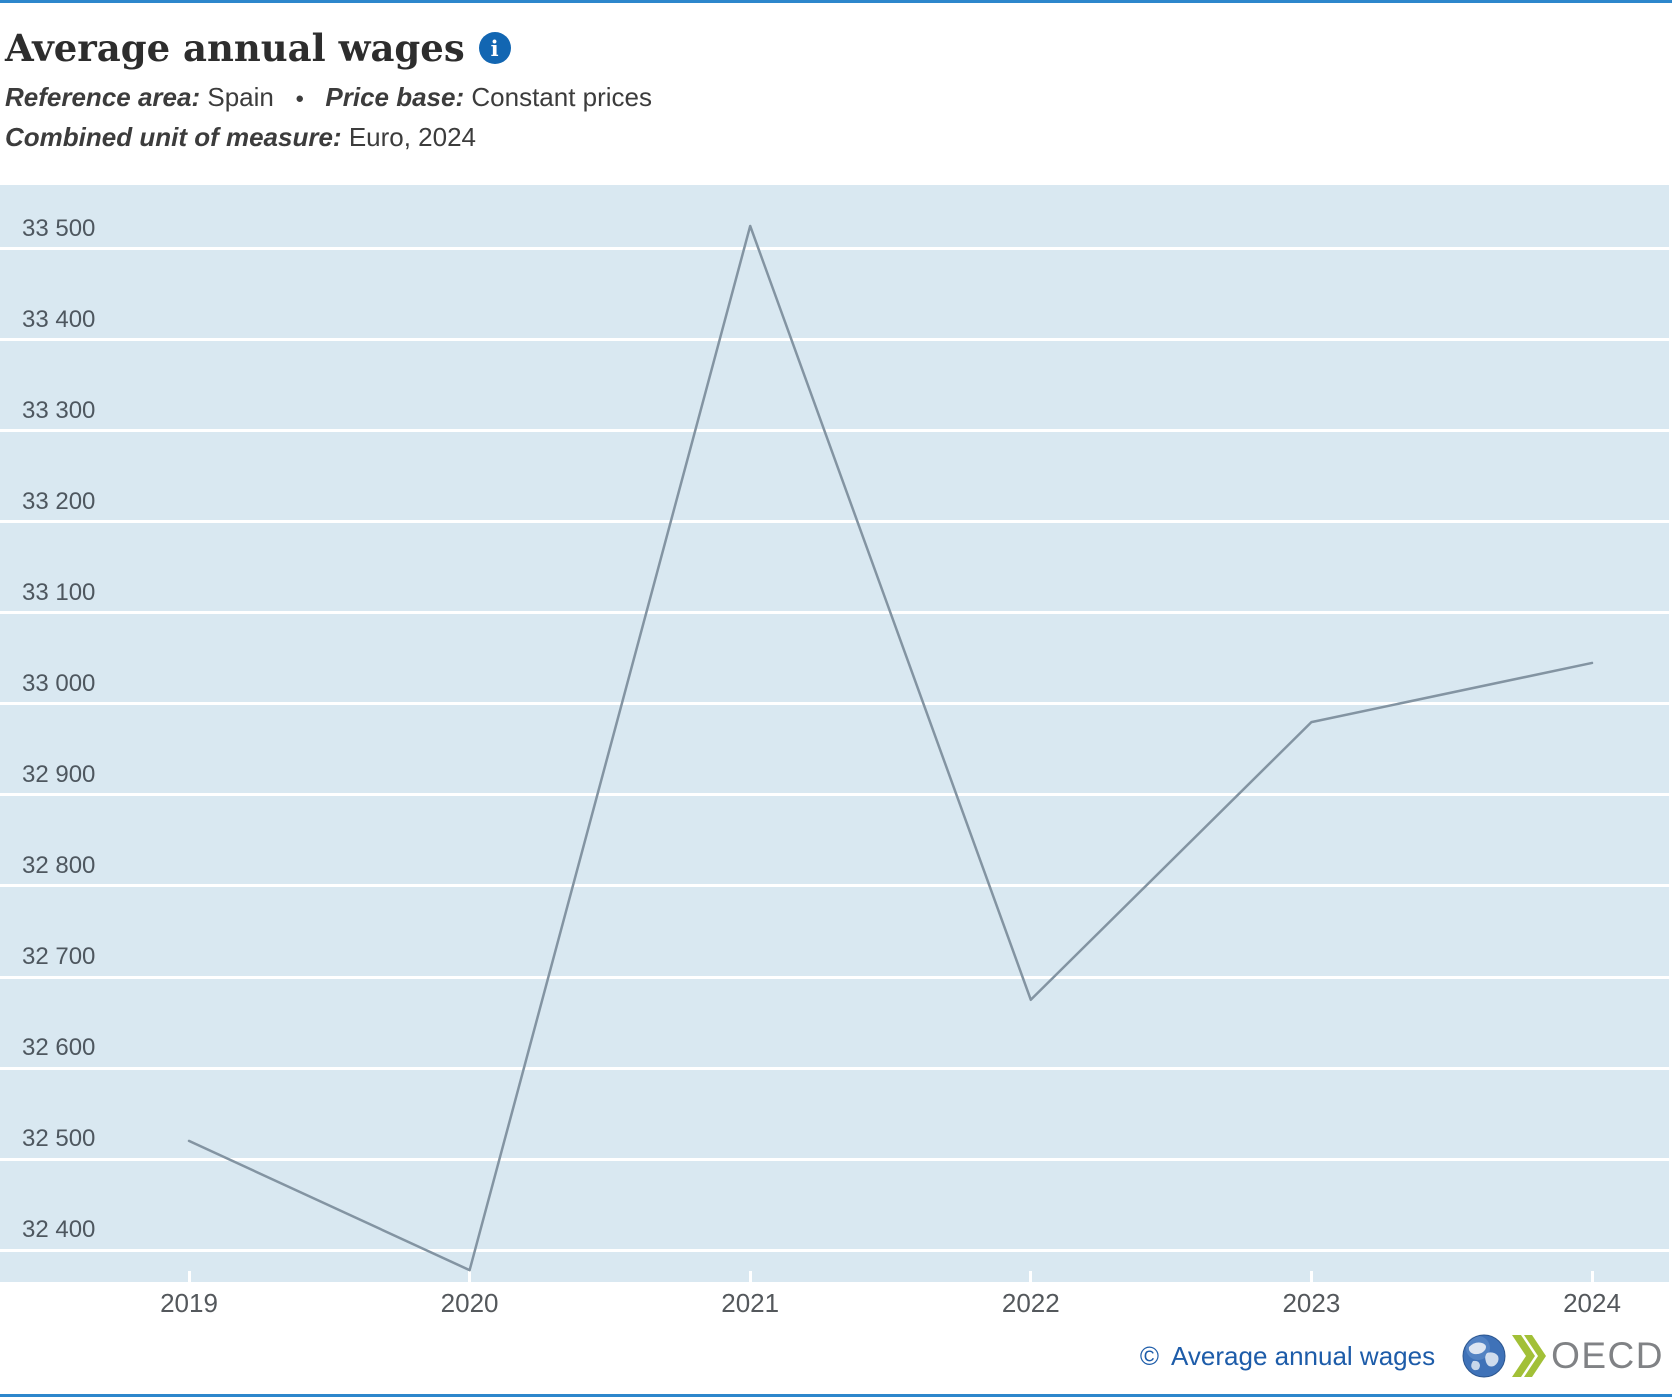 This screenshot has height=1400, width=1672. I want to click on footer: © Average annual wages OECD, so click(1402, 1356).